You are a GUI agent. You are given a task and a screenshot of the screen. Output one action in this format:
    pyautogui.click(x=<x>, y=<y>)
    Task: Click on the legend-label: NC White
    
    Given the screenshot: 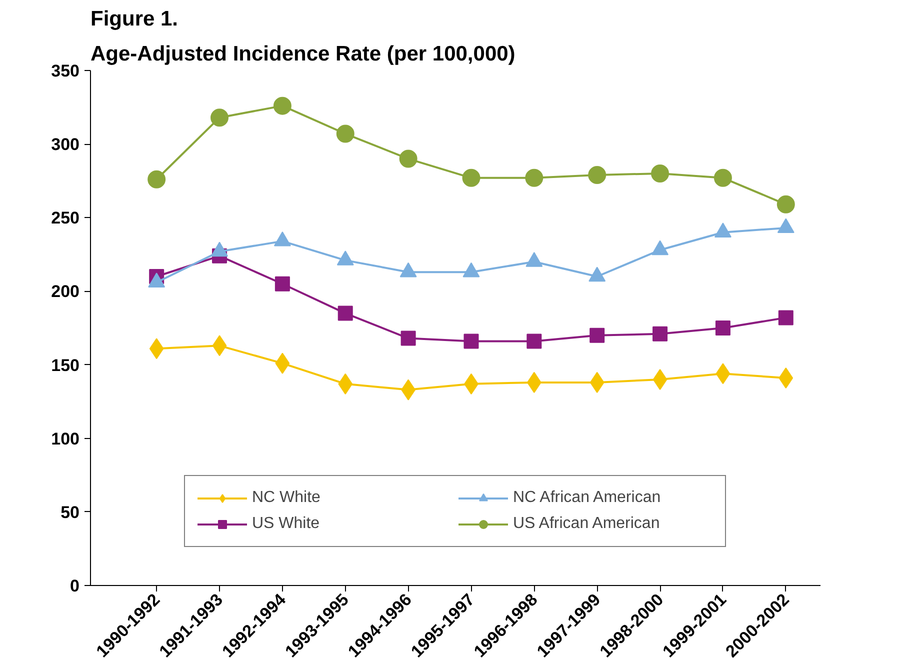 What is the action you would take?
    pyautogui.click(x=287, y=498)
    